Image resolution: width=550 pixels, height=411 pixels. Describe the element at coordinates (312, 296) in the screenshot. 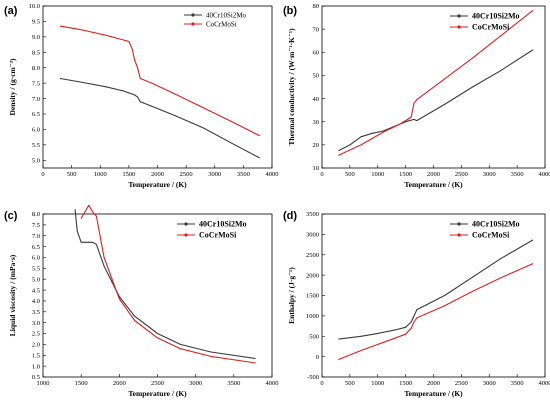

I see `y-tick-label: 1500` at that location.